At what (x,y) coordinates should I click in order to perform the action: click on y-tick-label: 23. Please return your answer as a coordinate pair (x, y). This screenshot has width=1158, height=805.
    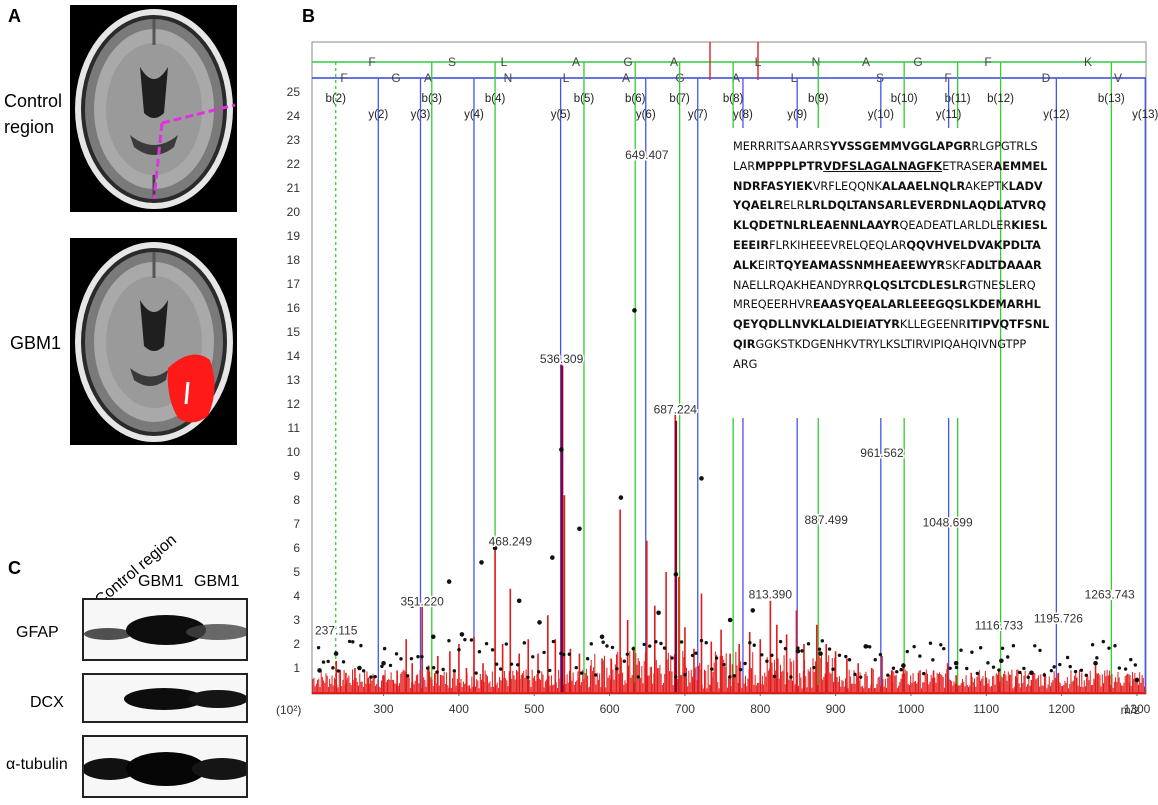
    Looking at the image, I should click on (294, 140).